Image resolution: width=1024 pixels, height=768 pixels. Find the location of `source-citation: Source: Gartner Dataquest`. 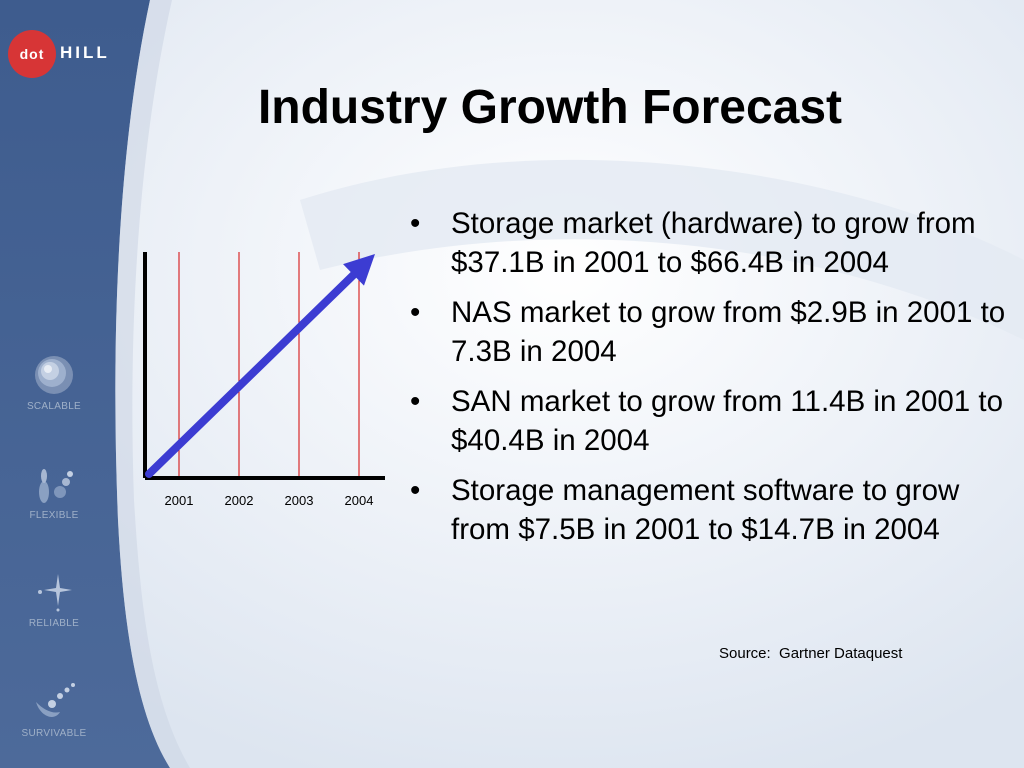

source-citation: Source: Gartner Dataquest is located at coordinates (811, 653).